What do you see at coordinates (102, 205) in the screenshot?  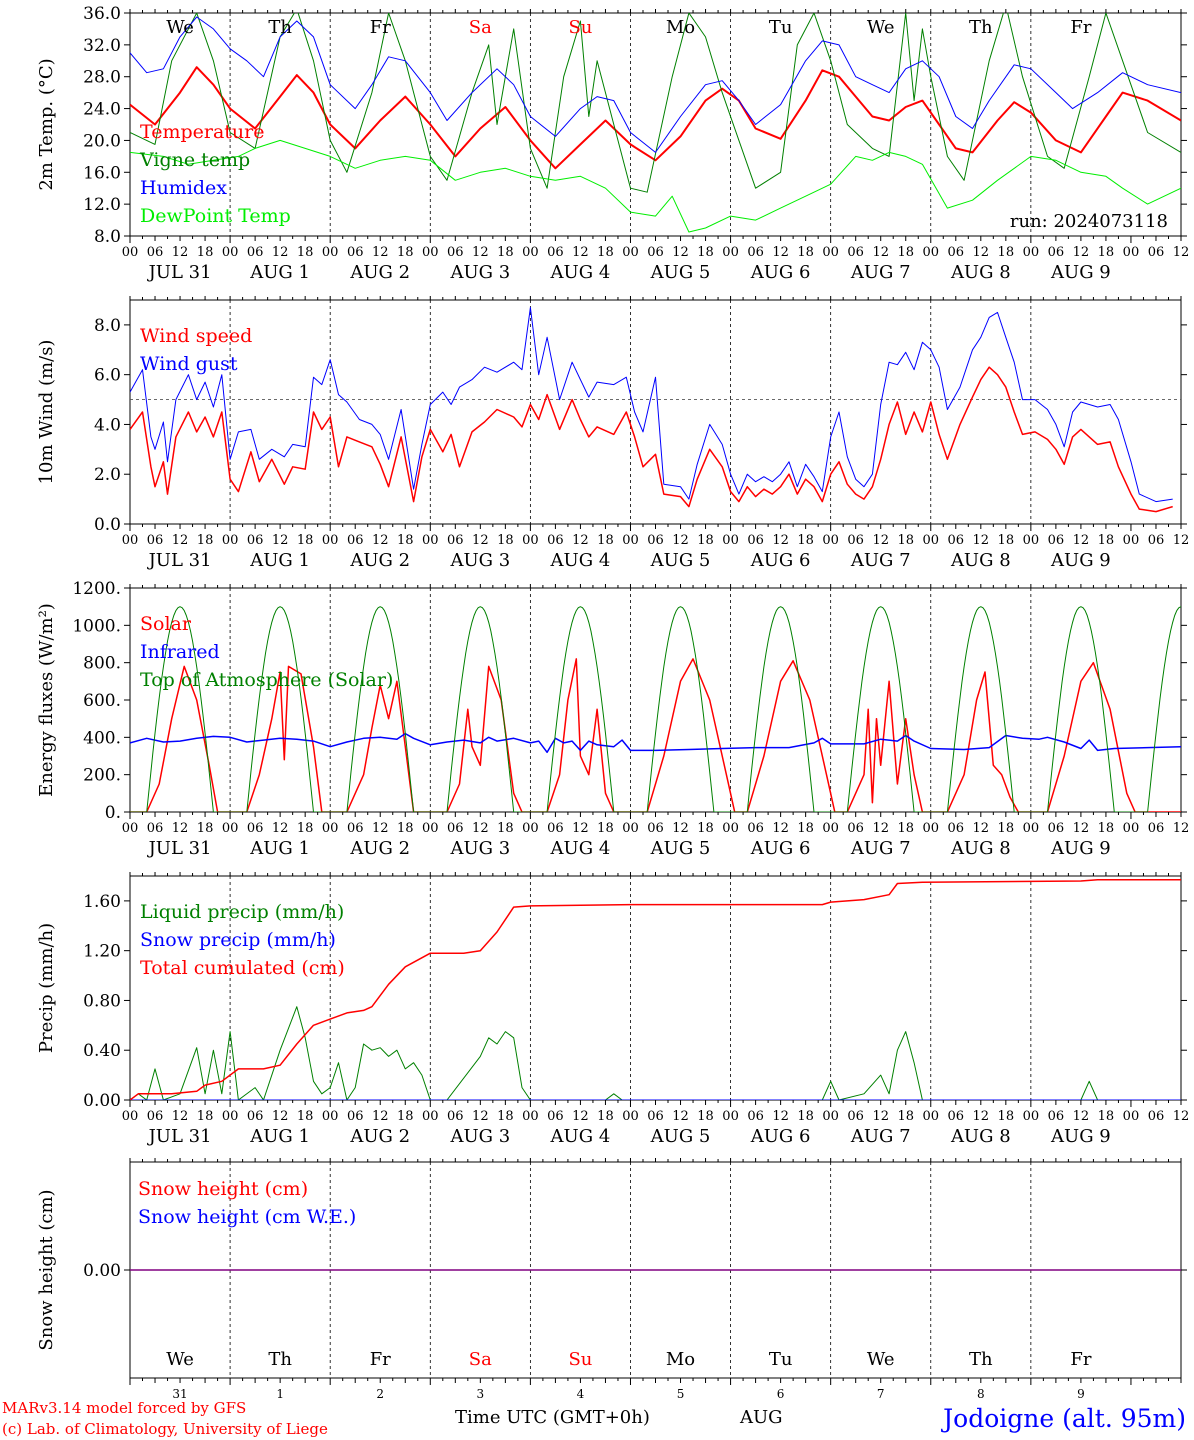 I see `y-tick-label: 12.0` at bounding box center [102, 205].